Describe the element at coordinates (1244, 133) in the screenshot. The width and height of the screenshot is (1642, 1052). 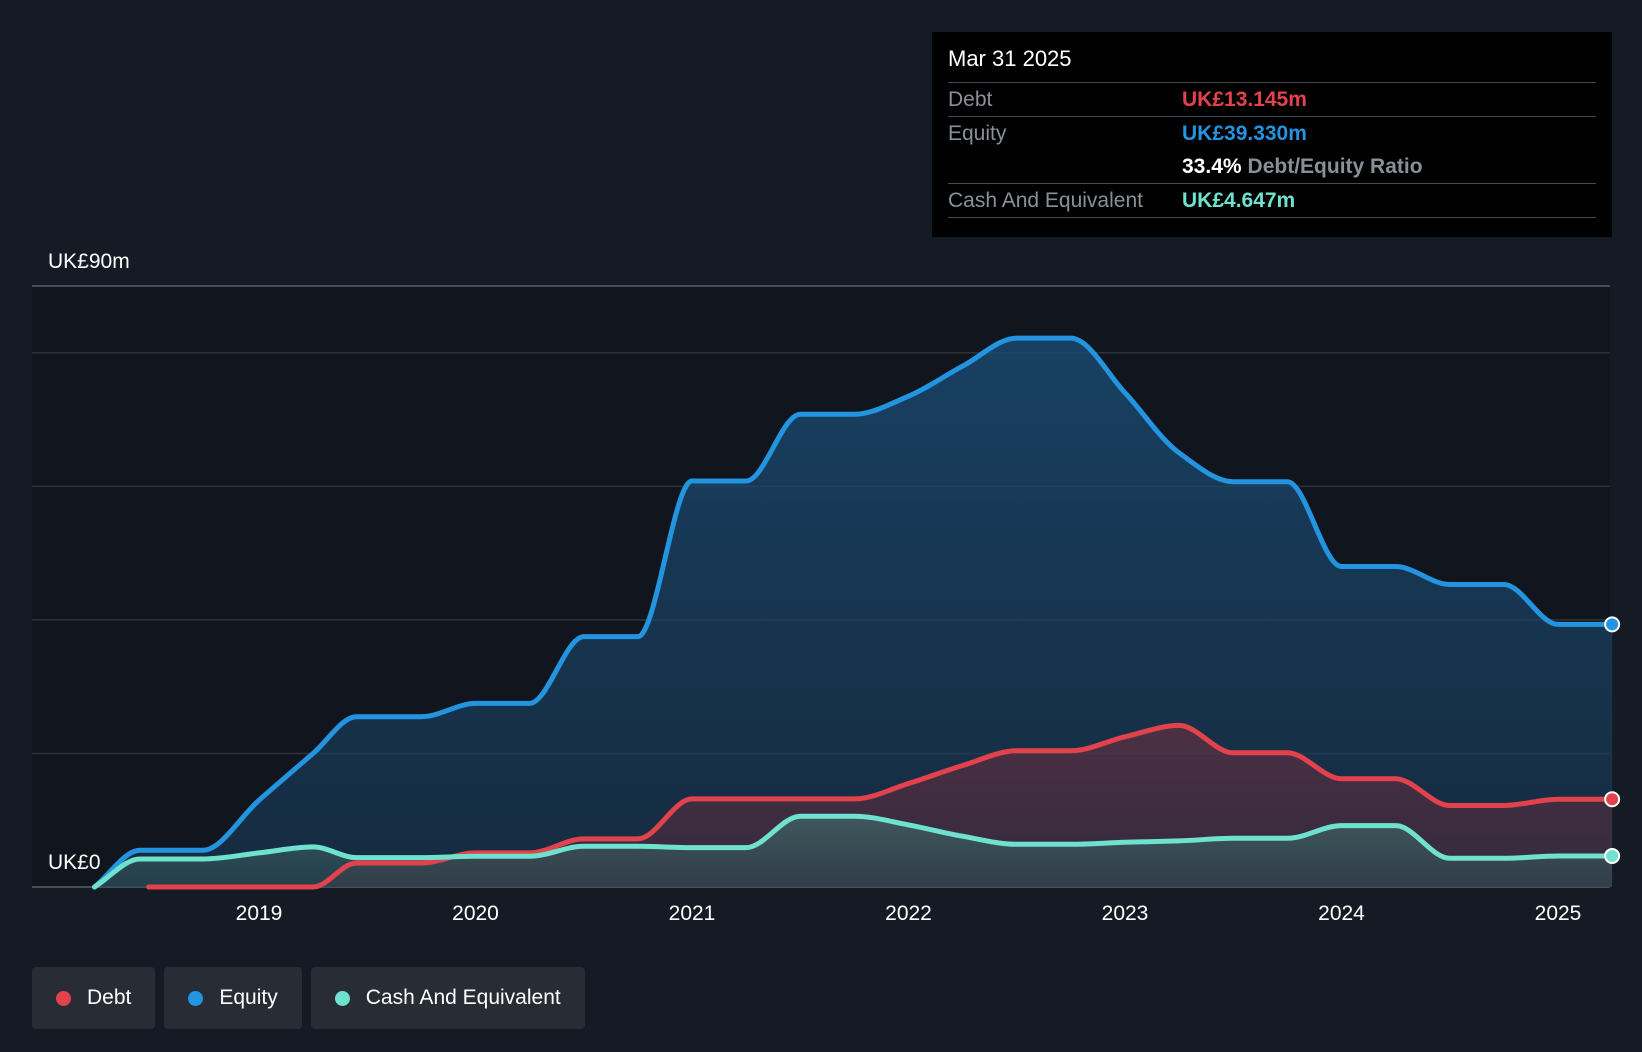
I see `tooltip-equity-value: UK£39.330m` at that location.